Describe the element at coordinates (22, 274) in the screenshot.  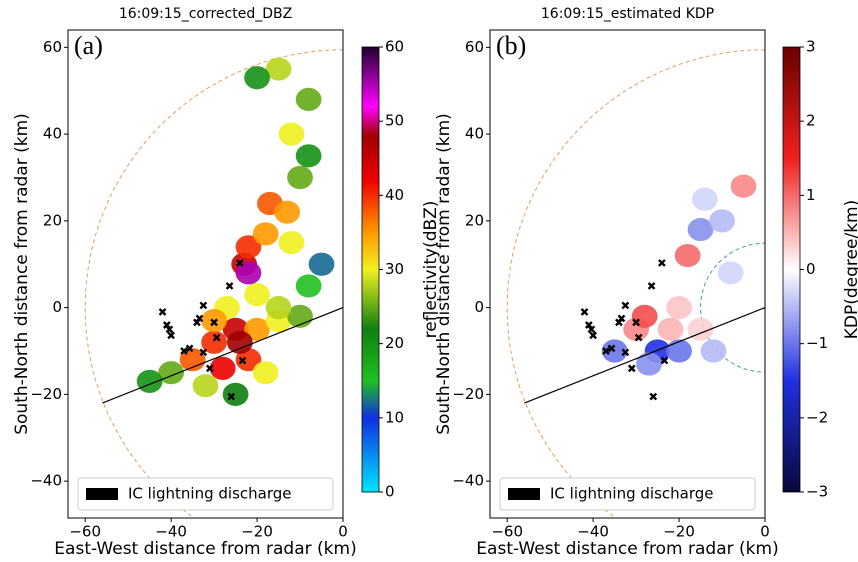
I see `y-axis-label: South-North distance from radar (km)` at that location.